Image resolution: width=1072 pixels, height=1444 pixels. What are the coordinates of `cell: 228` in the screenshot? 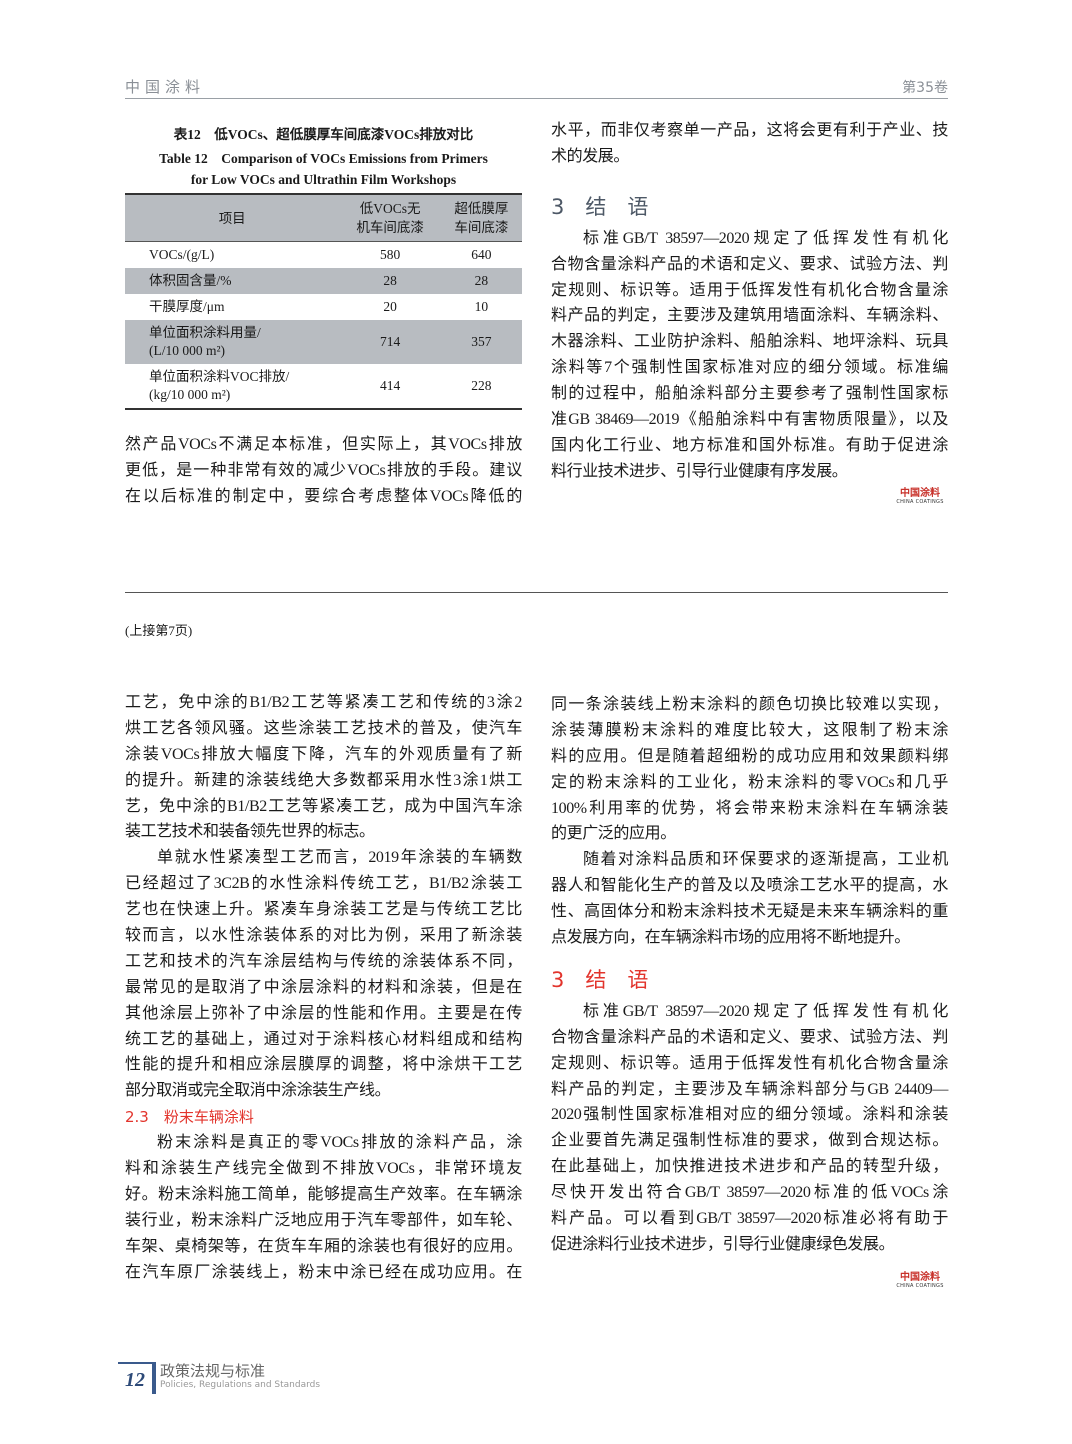 It's located at (481, 385).